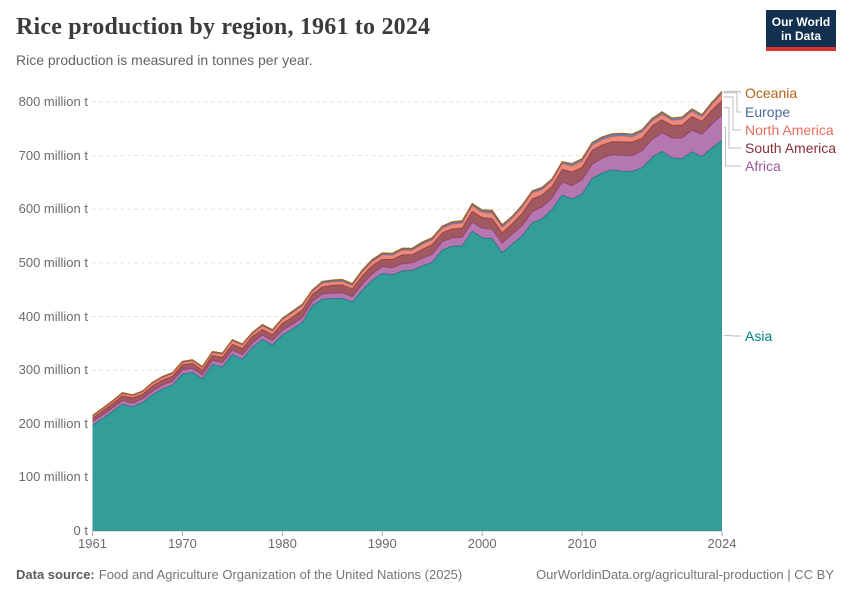 This screenshot has width=850, height=600. I want to click on x-axis-tick-label: 2010, so click(582, 543).